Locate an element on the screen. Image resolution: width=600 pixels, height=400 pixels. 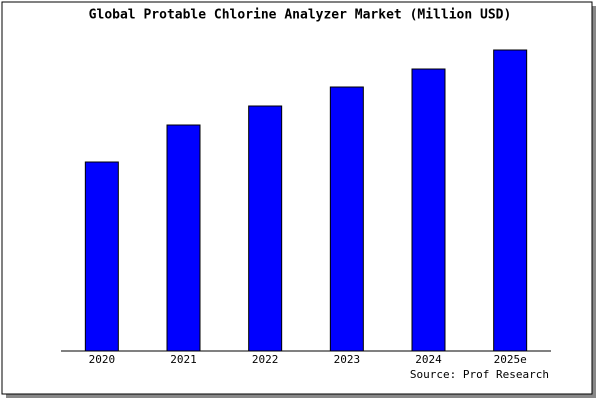
x-tick-label: 2022 is located at coordinates (265, 359).